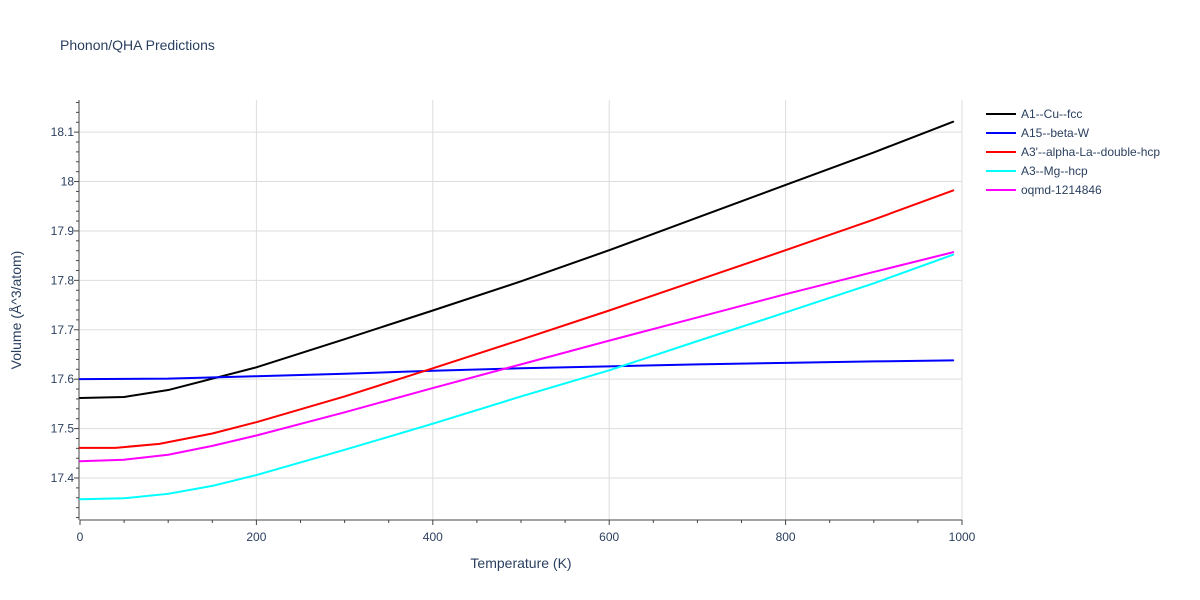  I want to click on legend-label: A3'--alpha-La--double-hcp, so click(1090, 152).